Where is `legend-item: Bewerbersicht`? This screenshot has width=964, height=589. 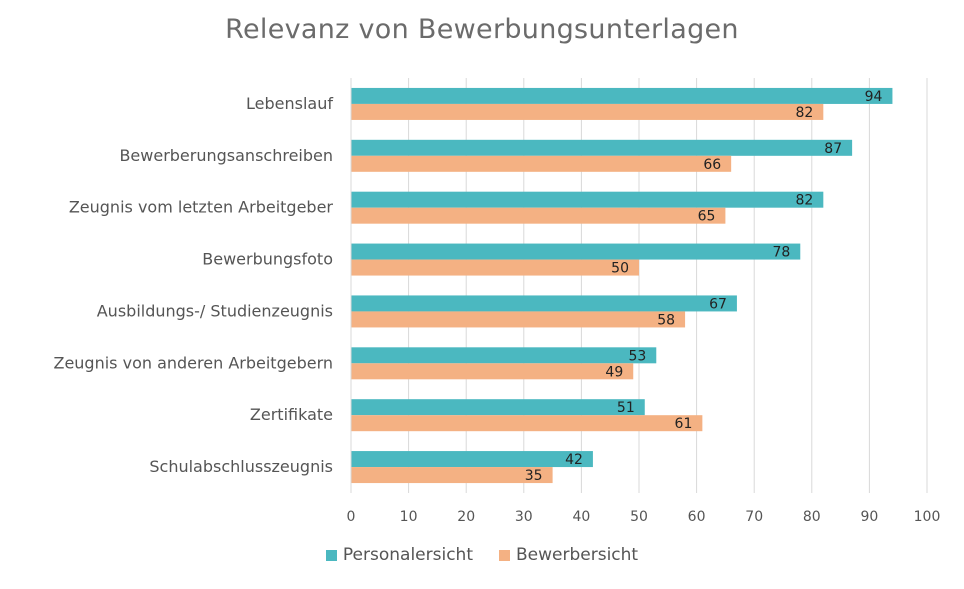 legend-item: Bewerbersicht is located at coordinates (568, 555).